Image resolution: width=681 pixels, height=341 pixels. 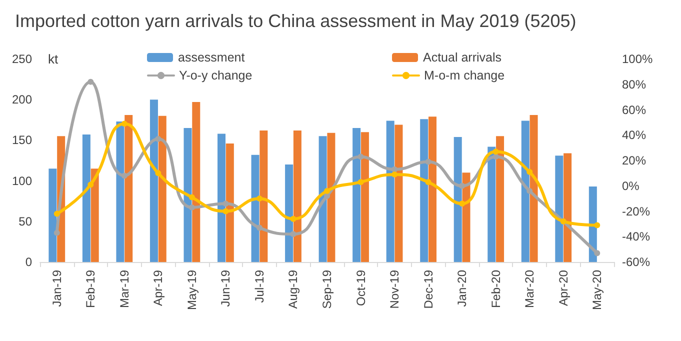 What do you see at coordinates (462, 288) in the screenshot?
I see `x-tick-label: Jan-20` at bounding box center [462, 288].